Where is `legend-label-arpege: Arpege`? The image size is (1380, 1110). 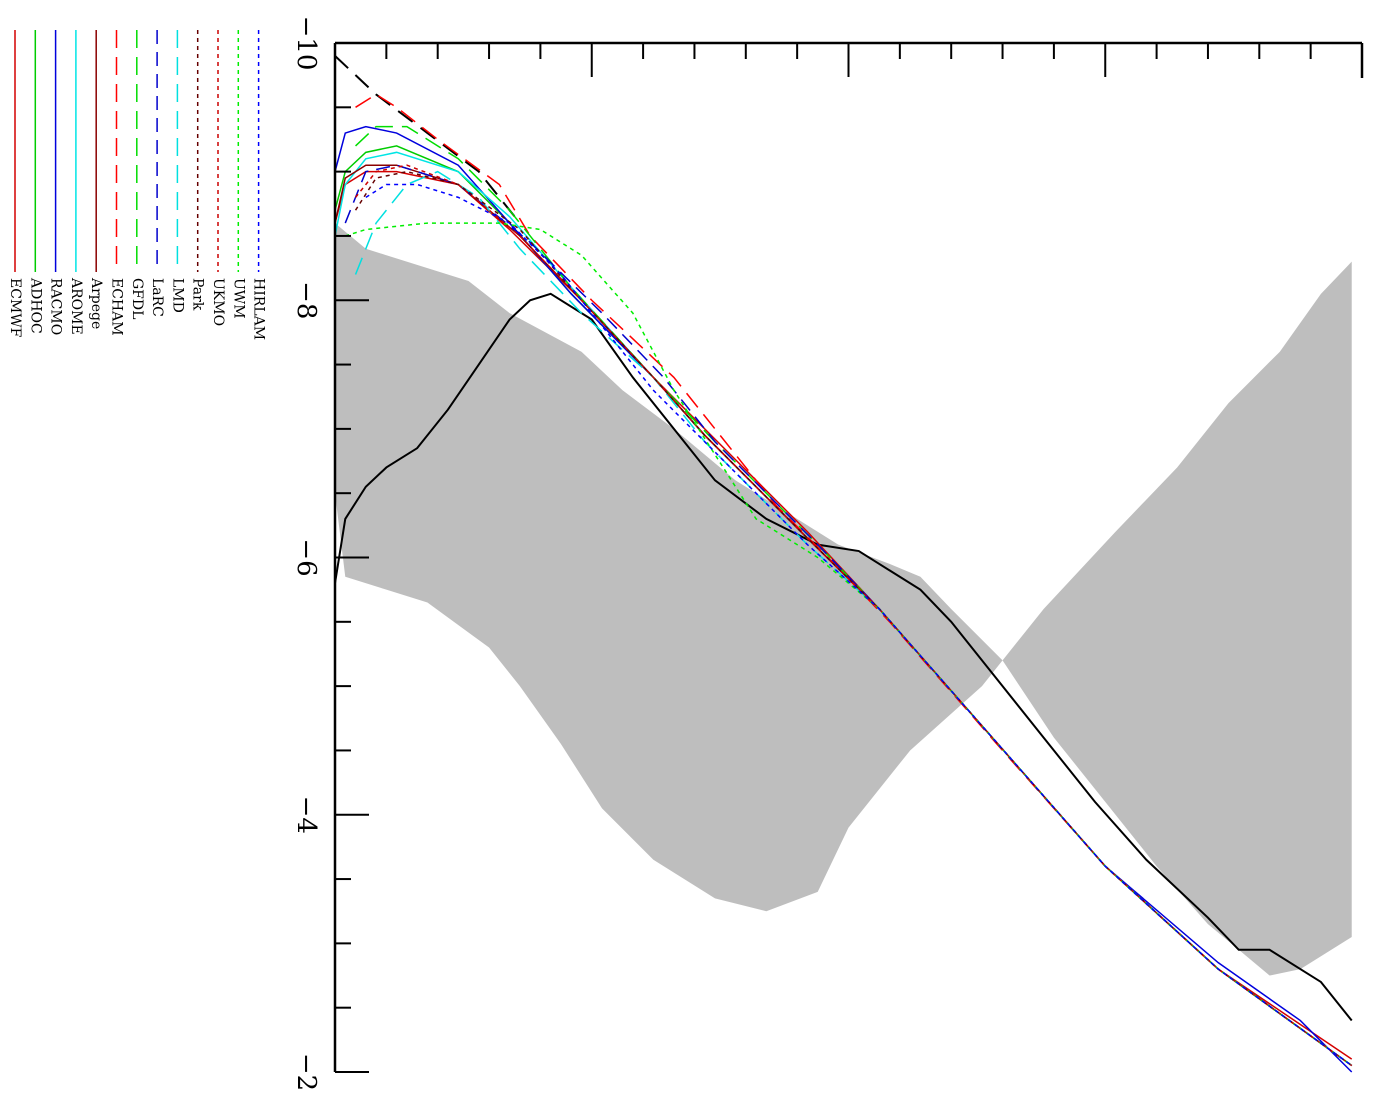 legend-label-arpege: Arpege is located at coordinates (96, 303).